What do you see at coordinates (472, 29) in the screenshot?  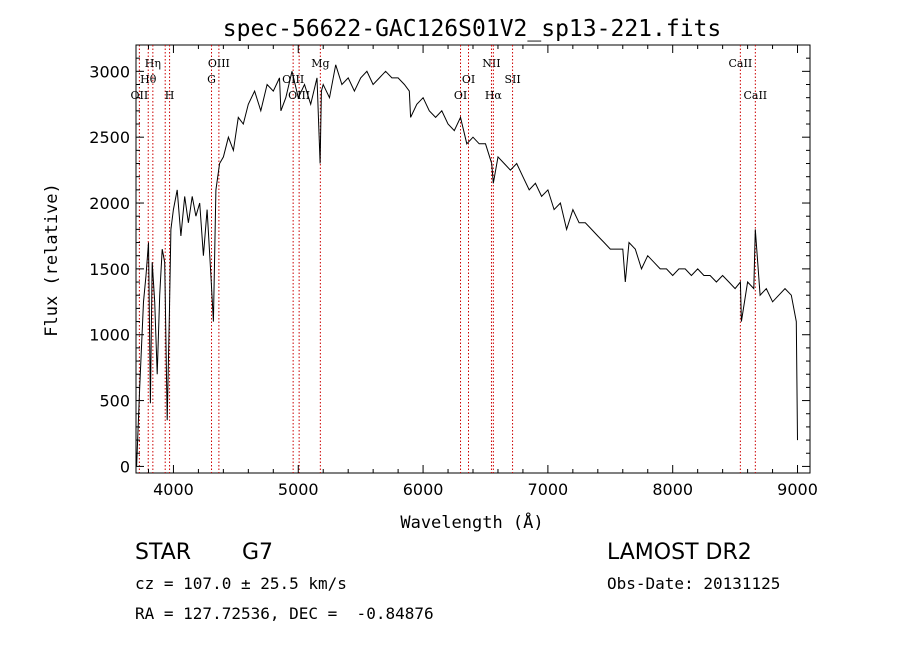 I see `chart-title: spec-56622-GAC126S01V2_sp13-221.fits` at bounding box center [472, 29].